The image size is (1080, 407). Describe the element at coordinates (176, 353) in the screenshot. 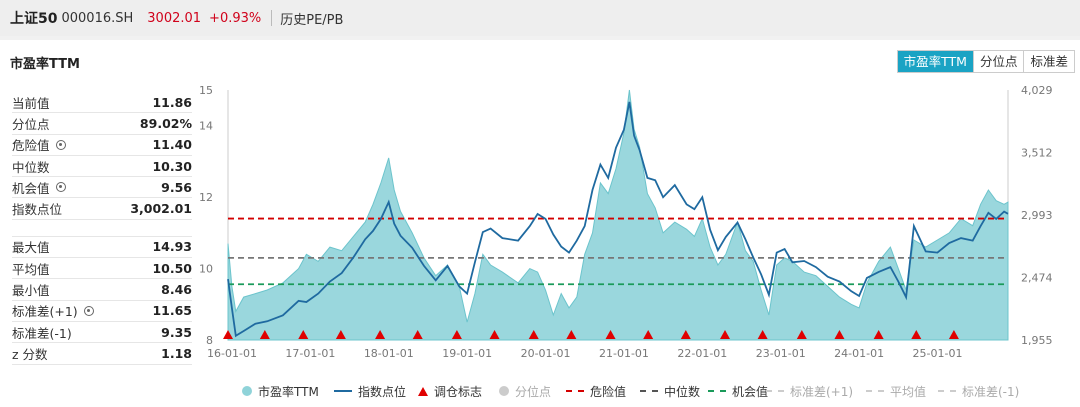

I see `stat-value: 1.18` at that location.